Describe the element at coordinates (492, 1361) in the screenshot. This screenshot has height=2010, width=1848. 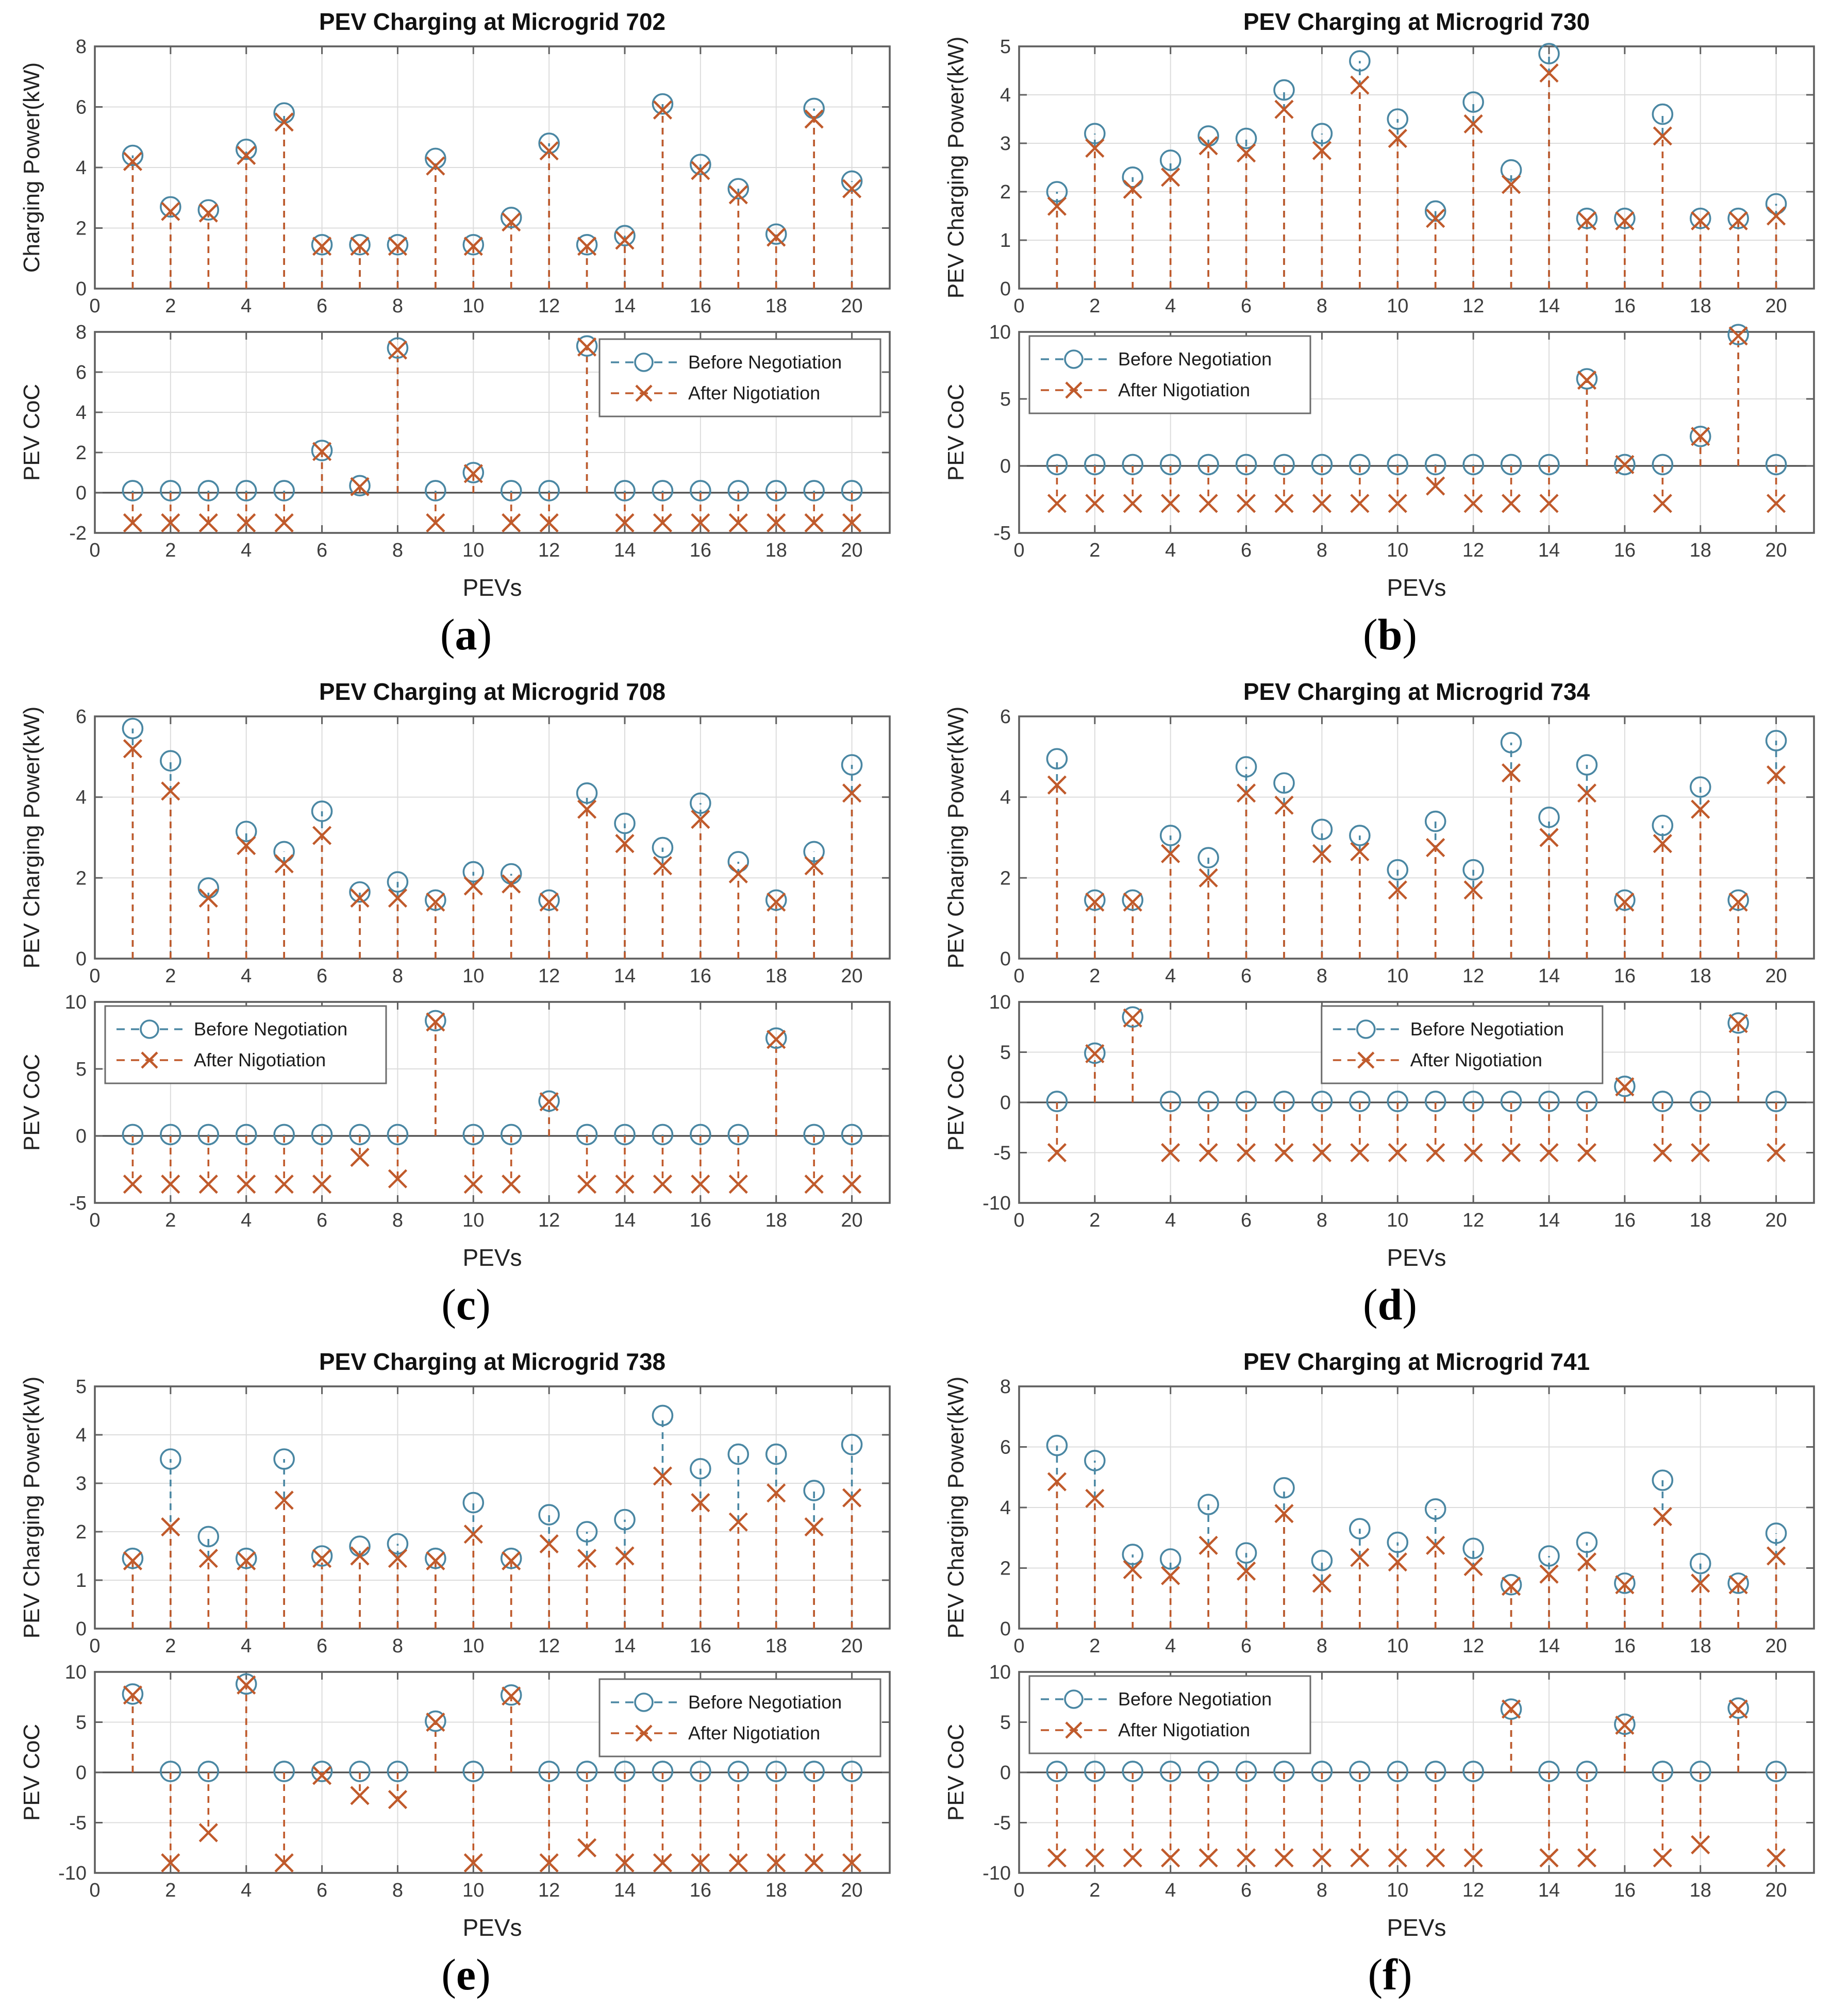
I see `chart-title: PEV Charging at Microgrid 738` at that location.